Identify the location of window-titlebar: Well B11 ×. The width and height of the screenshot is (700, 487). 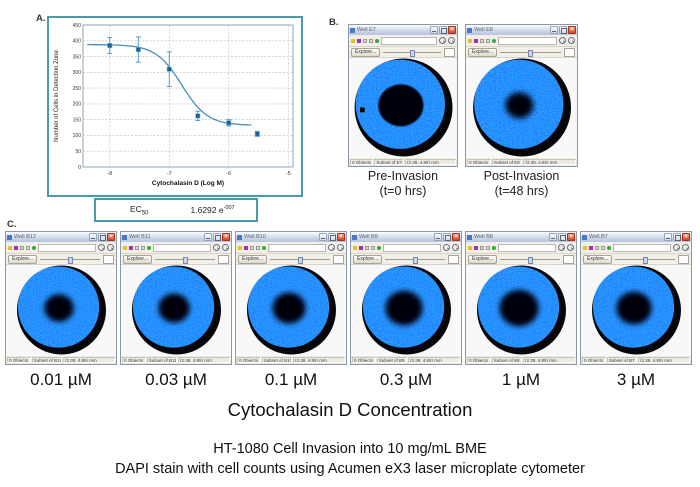
(176, 237).